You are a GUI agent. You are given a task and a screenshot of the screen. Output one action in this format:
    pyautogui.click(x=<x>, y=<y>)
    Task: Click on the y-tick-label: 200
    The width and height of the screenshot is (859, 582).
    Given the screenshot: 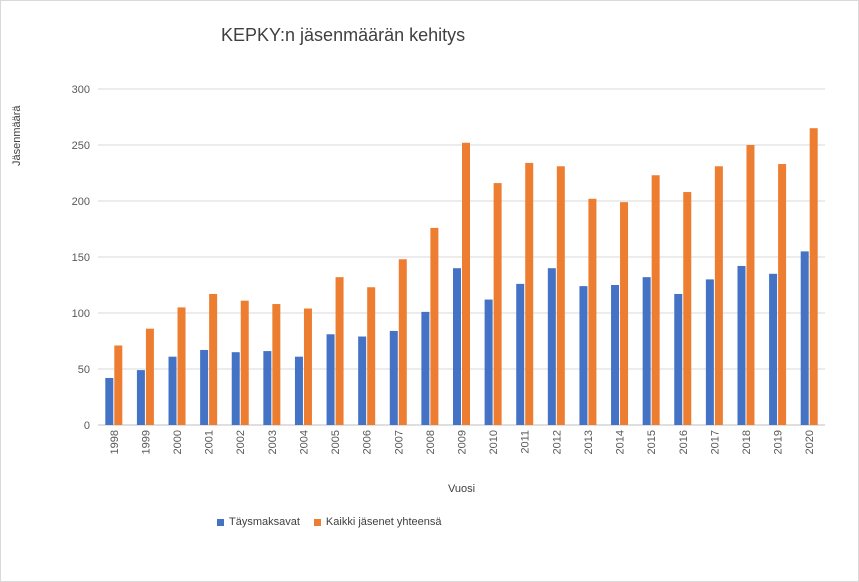 What is the action you would take?
    pyautogui.click(x=81, y=202)
    